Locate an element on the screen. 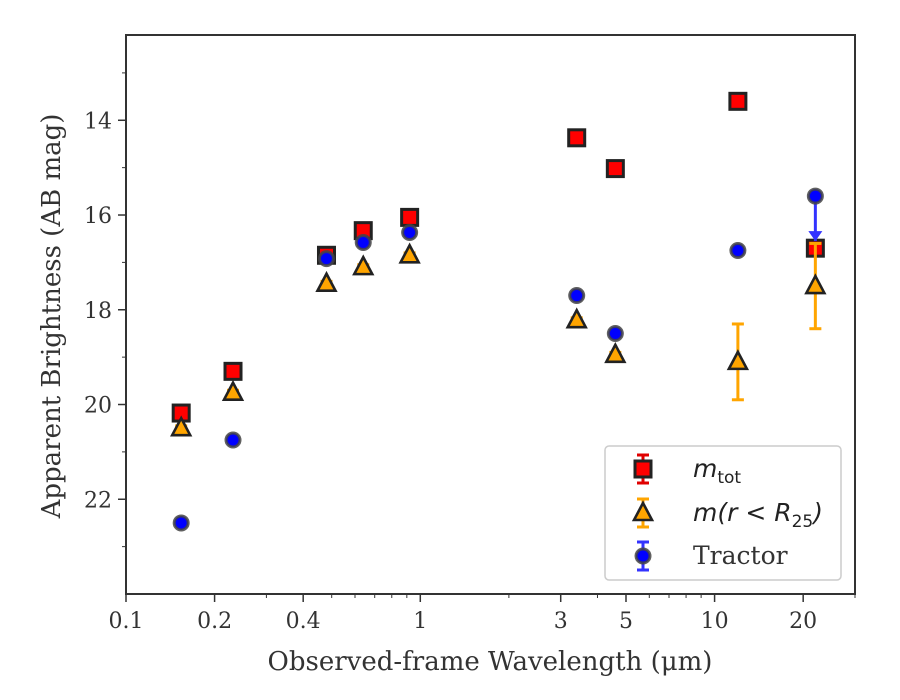  y-tick-label: 22 is located at coordinates (98, 500).